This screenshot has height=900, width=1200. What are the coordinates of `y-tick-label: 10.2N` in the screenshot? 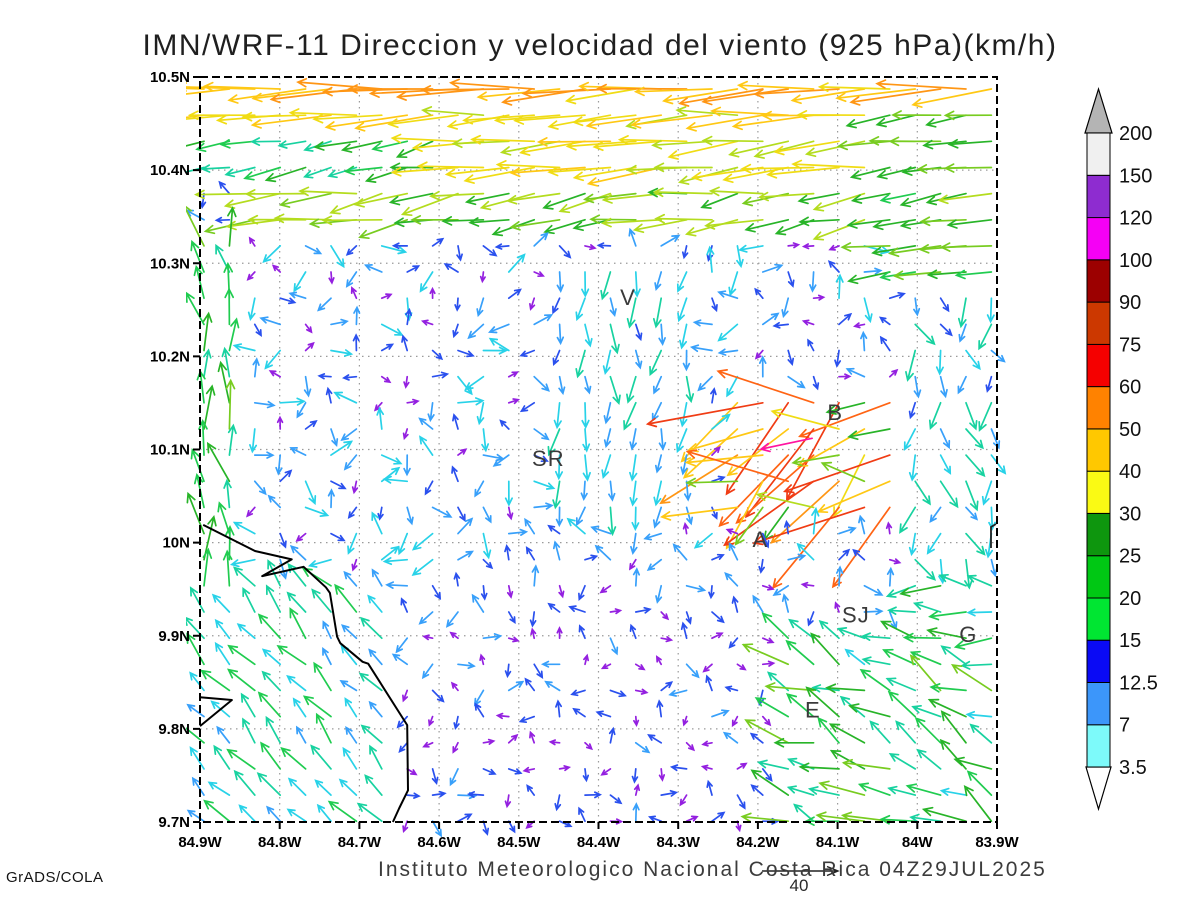 It's located at (170, 356).